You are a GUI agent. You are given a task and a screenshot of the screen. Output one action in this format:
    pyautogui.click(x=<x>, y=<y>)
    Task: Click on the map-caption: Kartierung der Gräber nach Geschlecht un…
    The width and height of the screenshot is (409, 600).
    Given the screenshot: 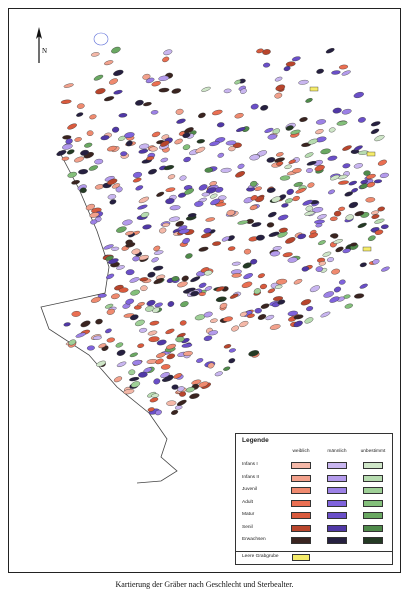 What is the action you would take?
    pyautogui.click(x=204, y=584)
    